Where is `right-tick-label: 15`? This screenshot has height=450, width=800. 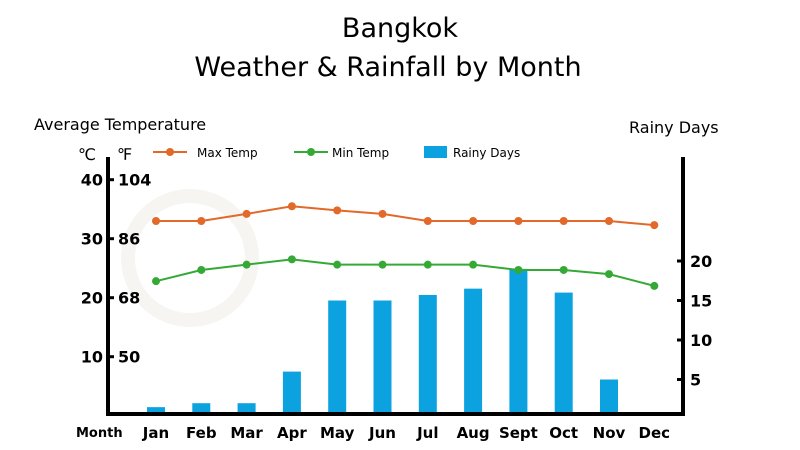
right-tick-label: 15 is located at coordinates (701, 301).